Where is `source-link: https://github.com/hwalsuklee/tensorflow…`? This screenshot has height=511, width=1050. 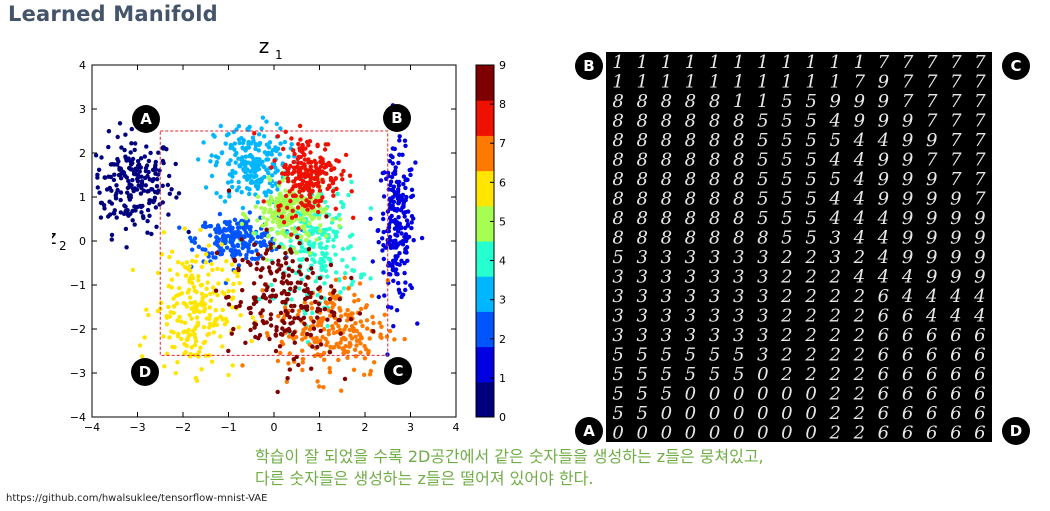 source-link: https://github.com/hwalsuklee/tensorflow… is located at coordinates (137, 498).